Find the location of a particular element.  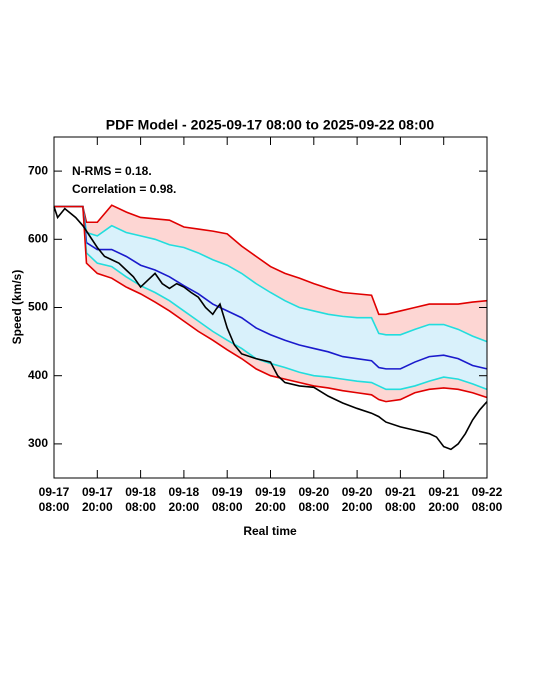

x-tick-label: 09-22 08:00 is located at coordinates (487, 499).